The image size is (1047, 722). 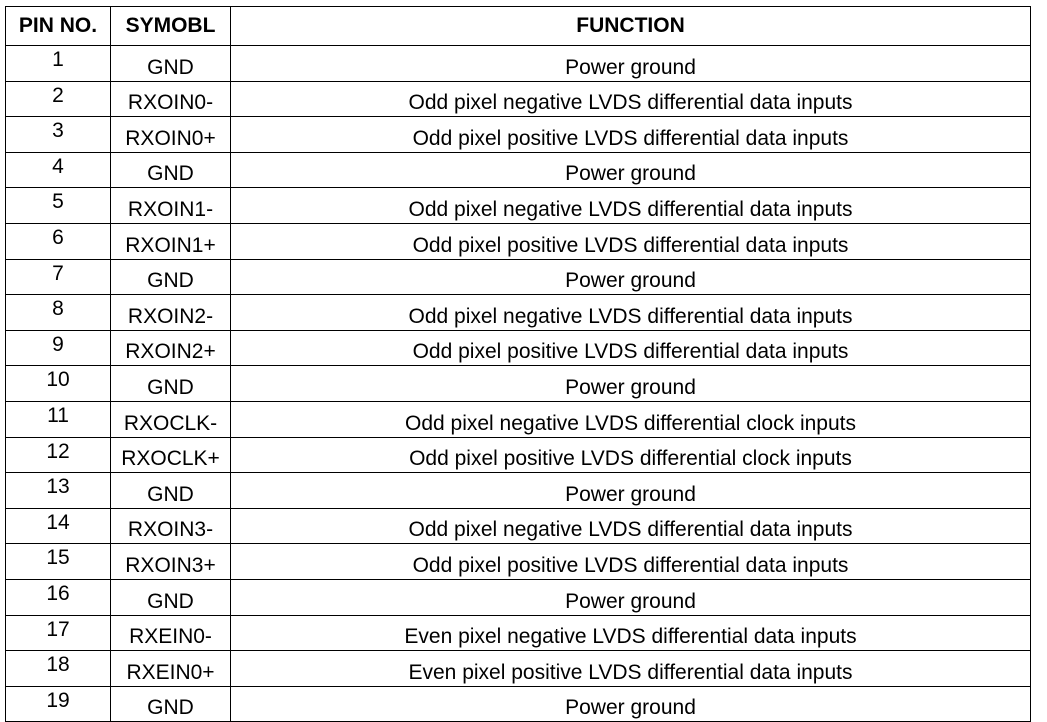 What do you see at coordinates (58, 419) in the screenshot?
I see `pin-cell: 11` at bounding box center [58, 419].